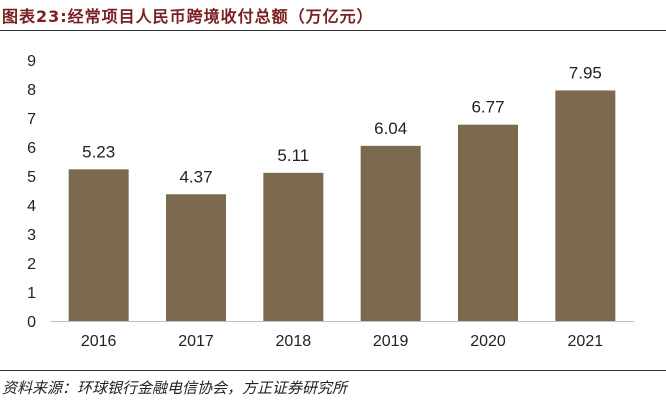  What do you see at coordinates (31, 264) in the screenshot?
I see `y-tick-label: 2` at bounding box center [31, 264].